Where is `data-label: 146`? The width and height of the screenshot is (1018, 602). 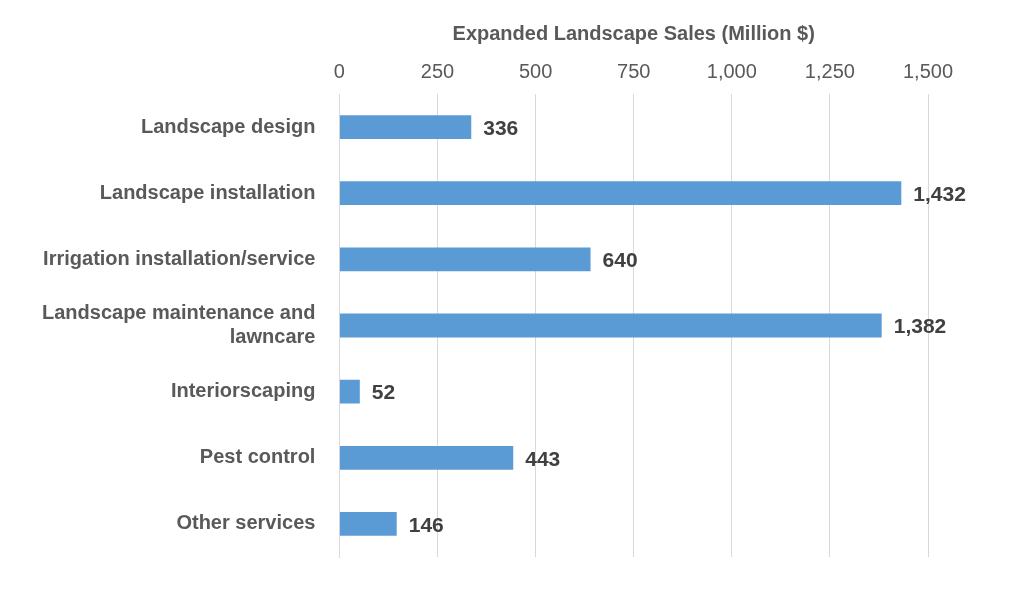 data-label: 146 is located at coordinates (426, 524).